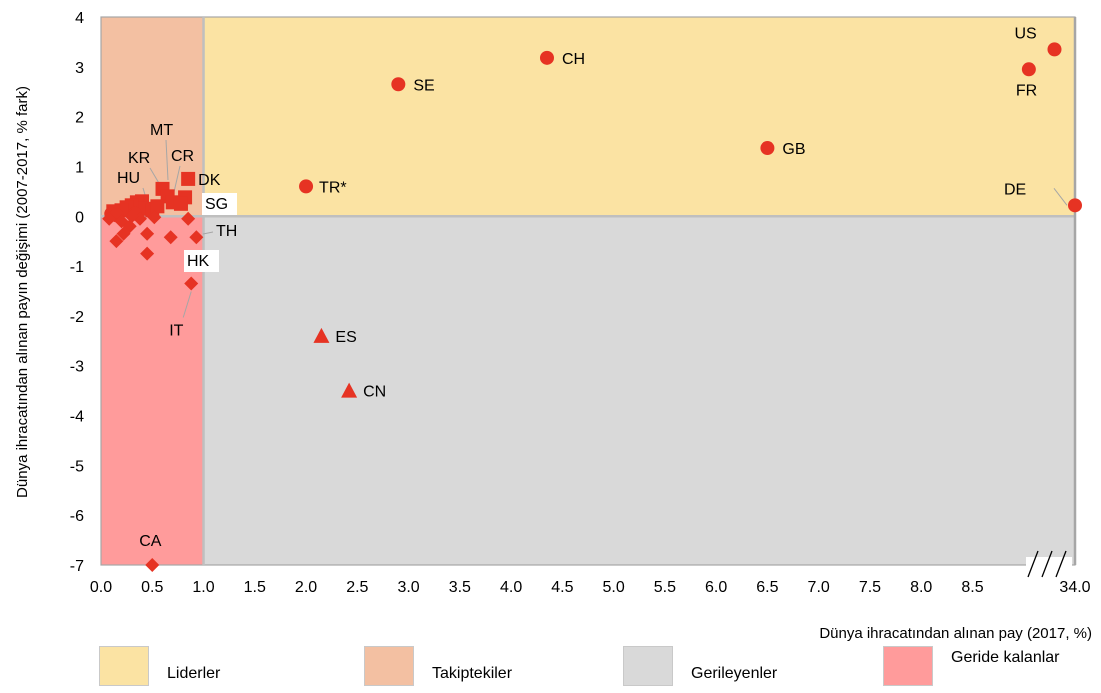  I want to click on axis-break-gap, so click(1049, 565).